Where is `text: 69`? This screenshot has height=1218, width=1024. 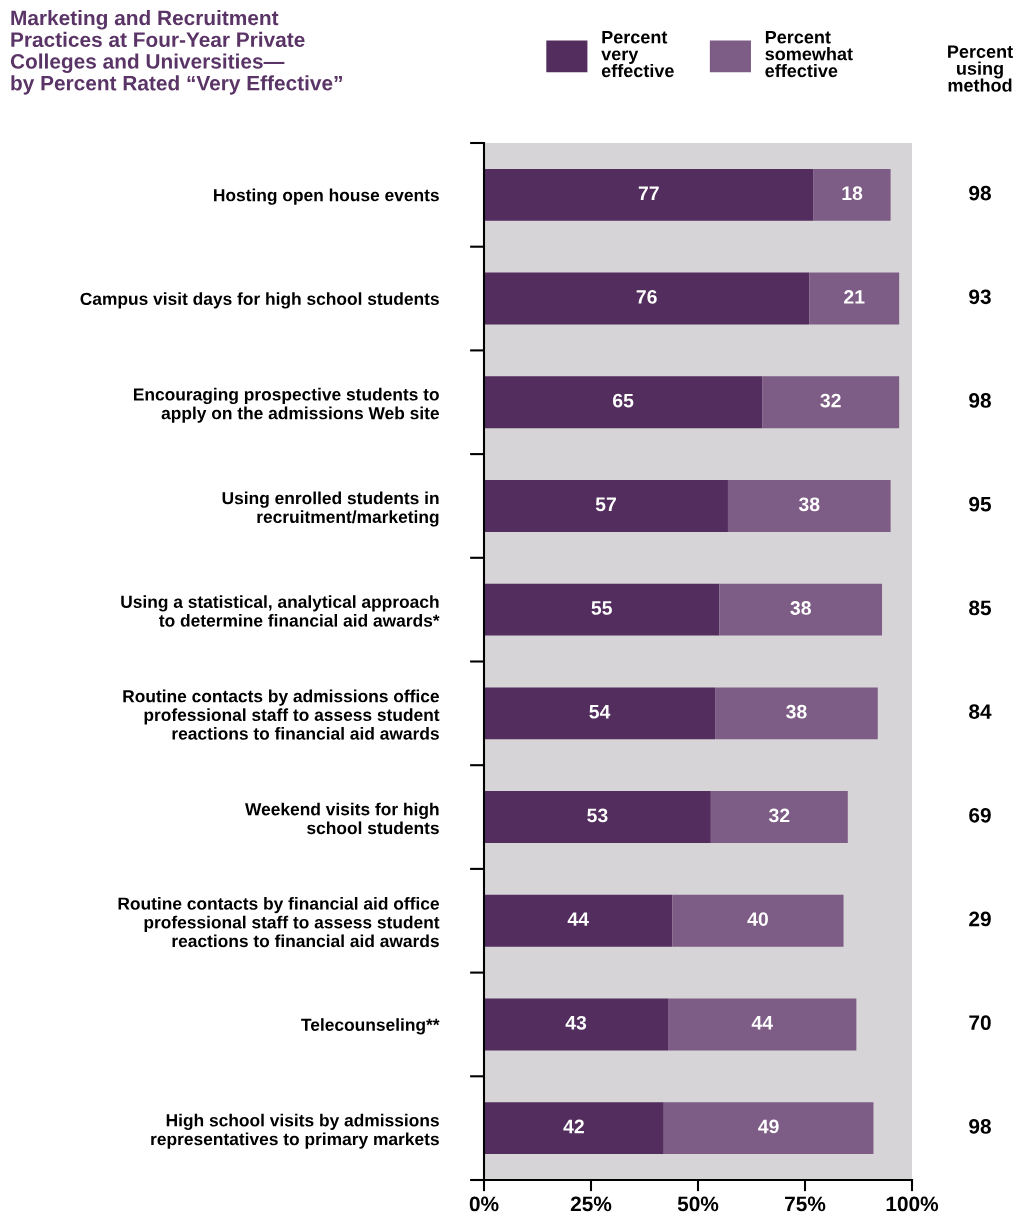
text: 69 is located at coordinates (980, 815).